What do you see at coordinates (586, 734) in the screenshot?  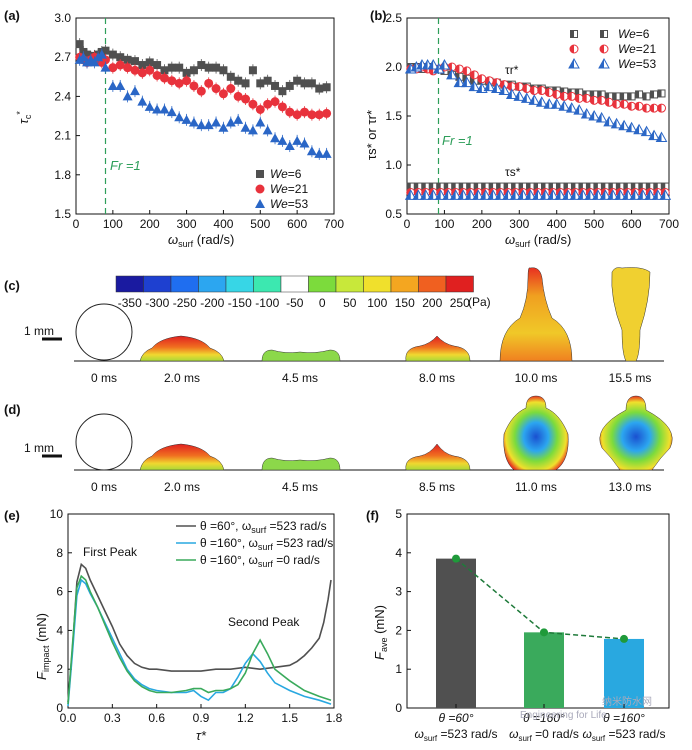 I see `cat-omega: ω` at bounding box center [586, 734].